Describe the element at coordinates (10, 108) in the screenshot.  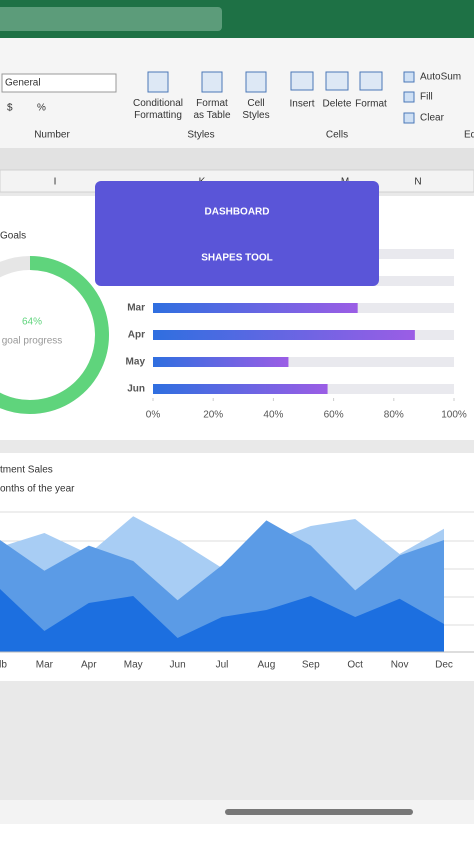
I see `currency-button: $` at that location.